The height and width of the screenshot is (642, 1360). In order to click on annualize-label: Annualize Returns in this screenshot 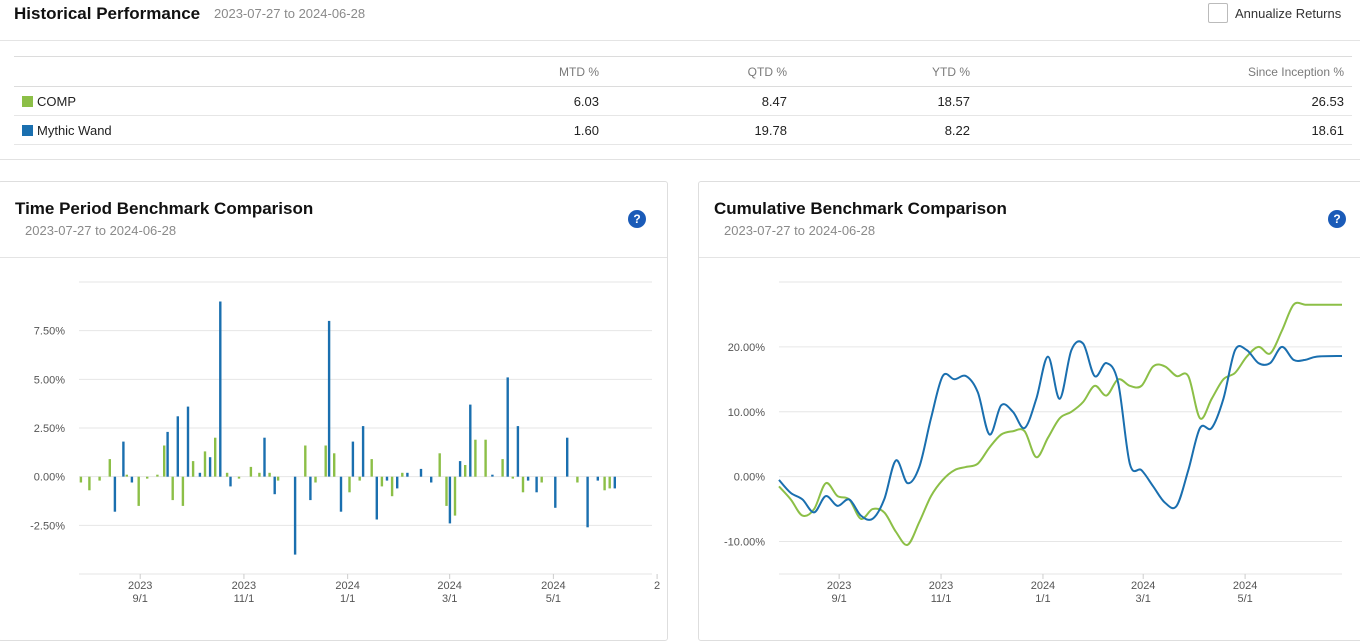, I will do `click(1288, 13)`.